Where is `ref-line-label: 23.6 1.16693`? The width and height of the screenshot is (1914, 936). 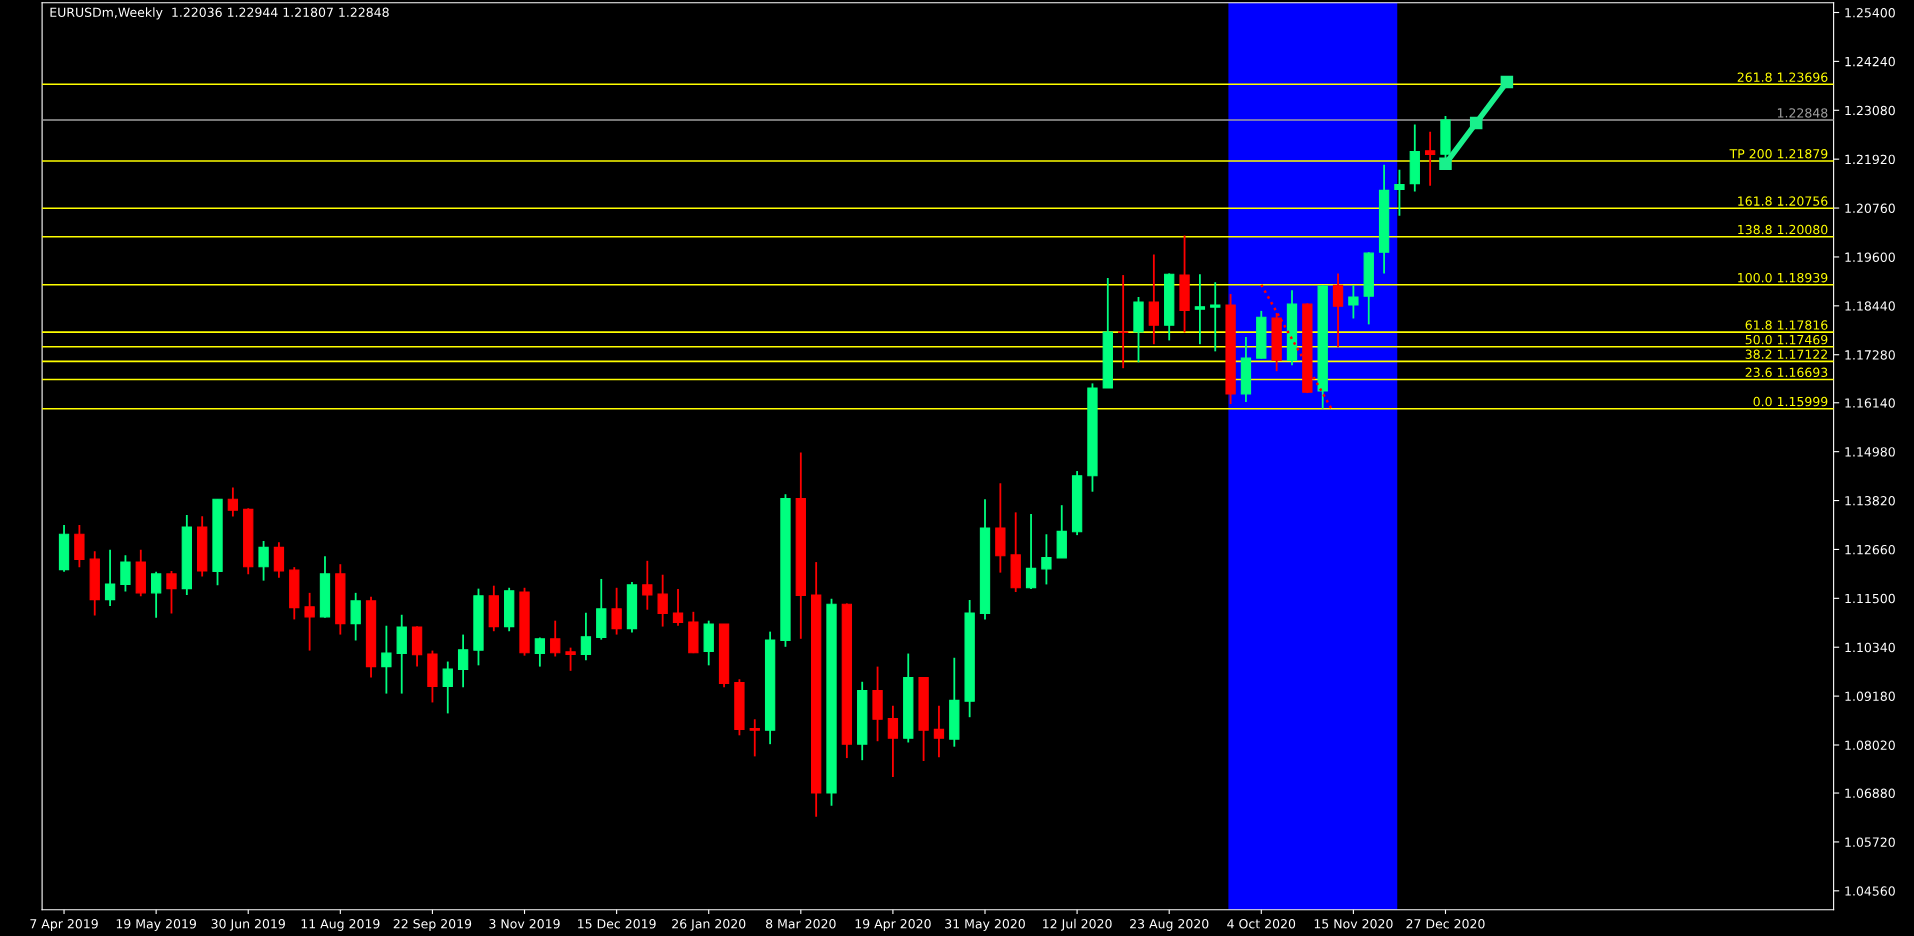 ref-line-label: 23.6 1.16693 is located at coordinates (1786, 372).